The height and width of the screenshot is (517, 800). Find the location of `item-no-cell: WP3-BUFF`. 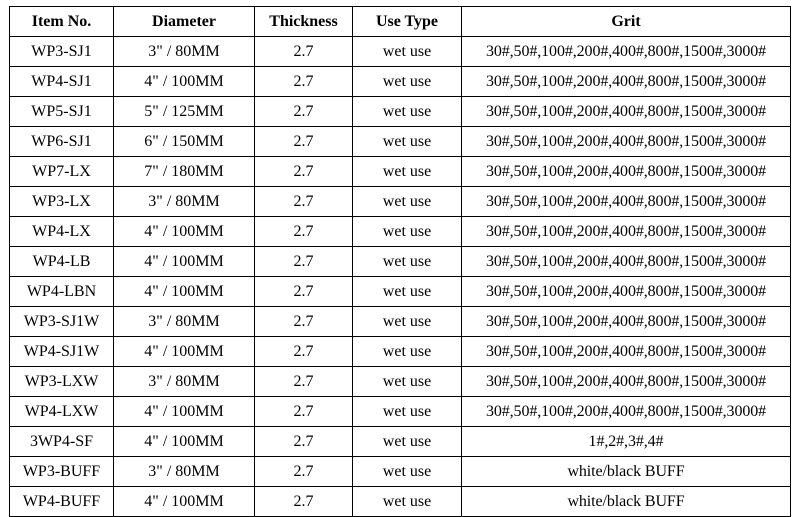

item-no-cell: WP3-BUFF is located at coordinates (61, 471).